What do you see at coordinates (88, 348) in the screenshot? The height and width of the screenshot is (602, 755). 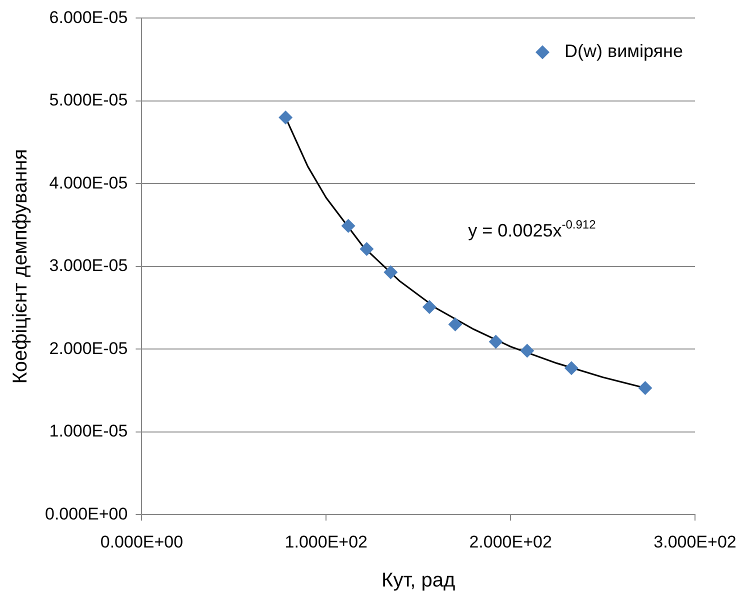 I see `y-tick-label: 2.000E-05` at bounding box center [88, 348].